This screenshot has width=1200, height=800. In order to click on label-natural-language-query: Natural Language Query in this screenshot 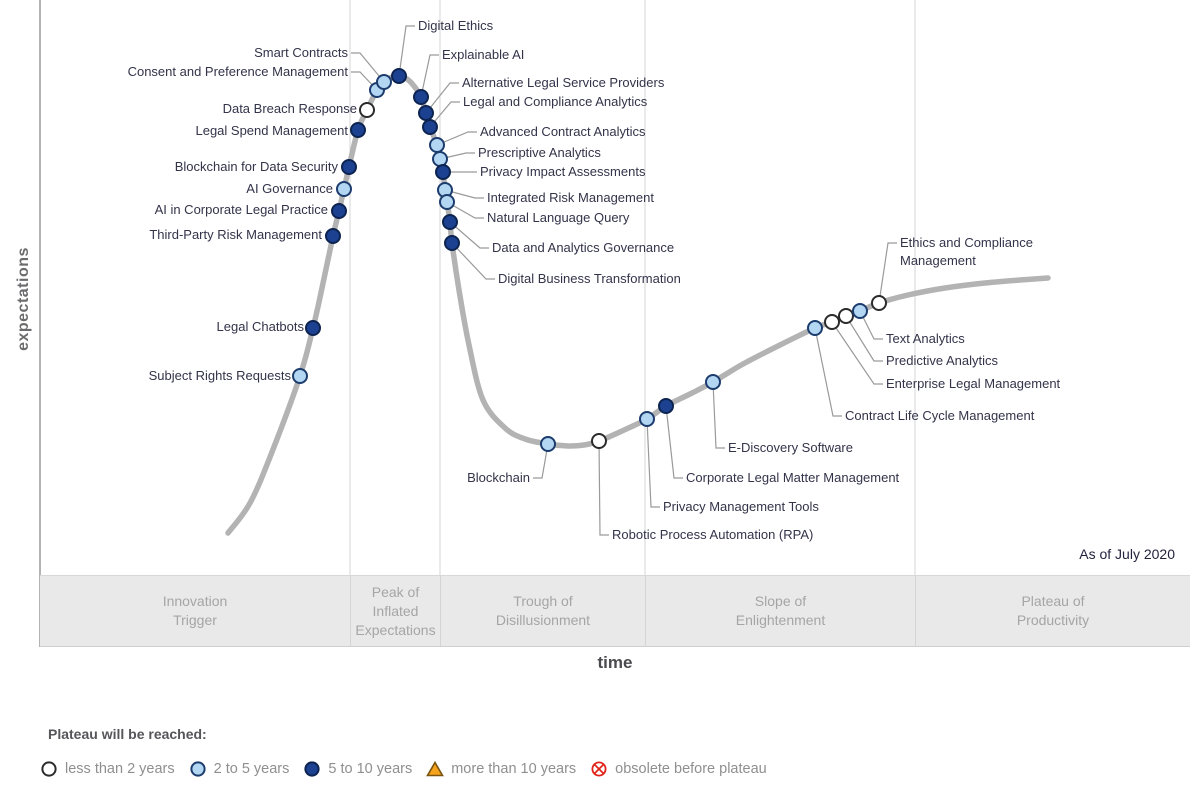, I will do `click(558, 217)`.